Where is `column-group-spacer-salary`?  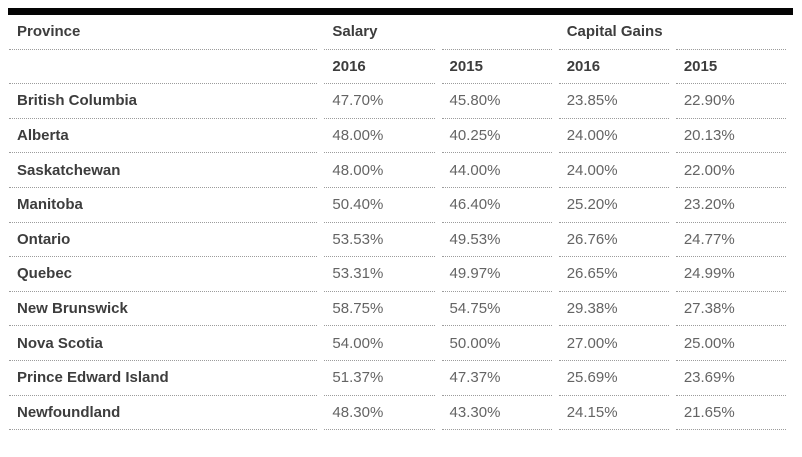 column-group-spacer-salary is located at coordinates (496, 32).